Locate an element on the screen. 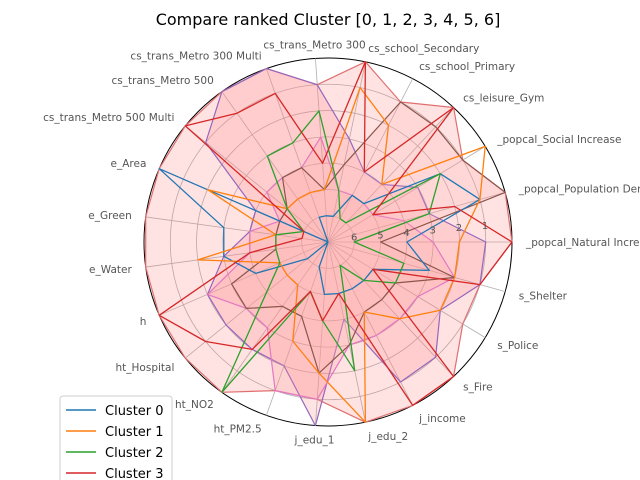 The image size is (640, 480). axis-label: ht_NO2 is located at coordinates (194, 405).